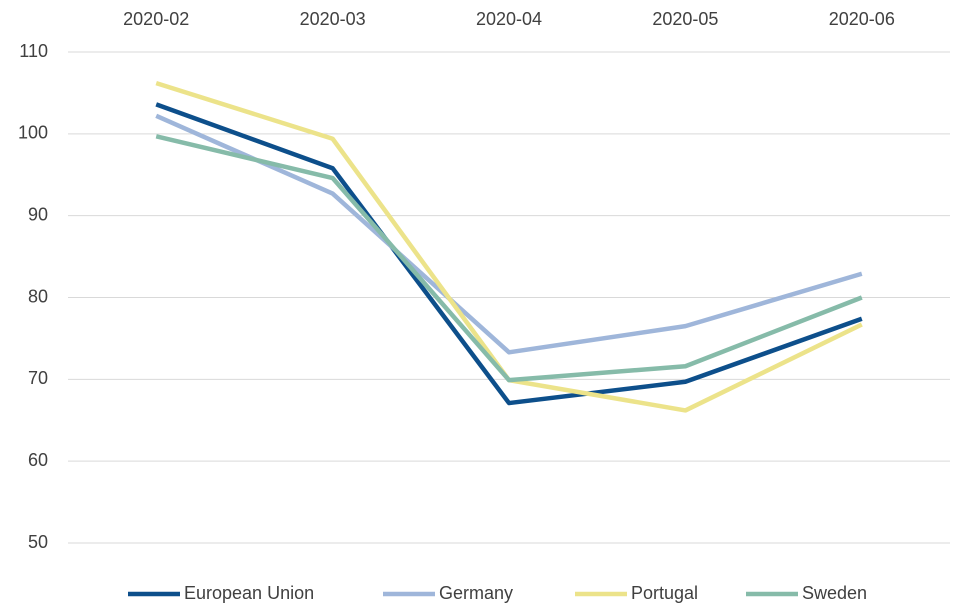  Describe the element at coordinates (834, 593) in the screenshot. I see `legend-label: Sweden` at that location.